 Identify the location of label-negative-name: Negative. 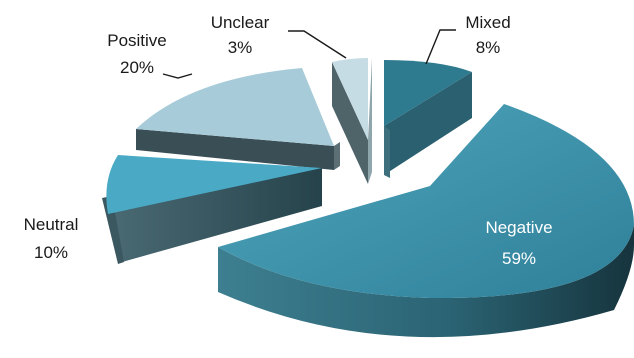
(518, 227).